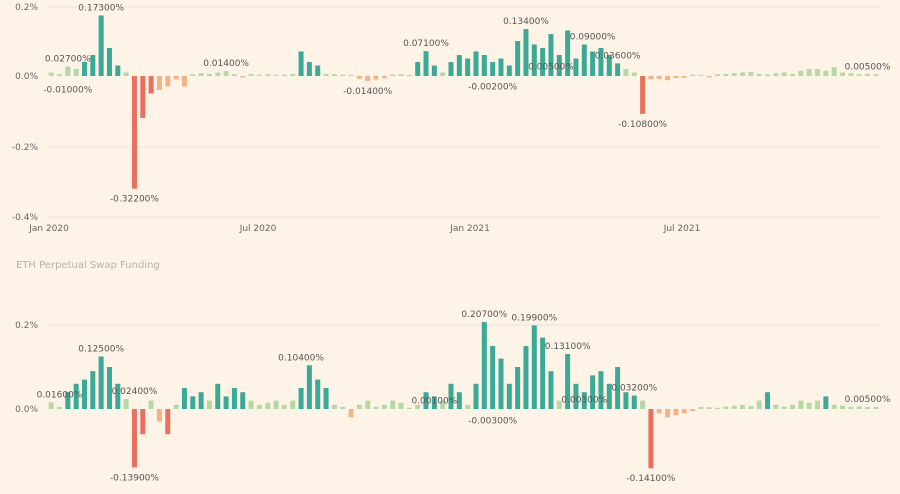  Describe the element at coordinates (88, 265) in the screenshot. I see `chart-title: ETH Perpetual Swap Funding` at that location.